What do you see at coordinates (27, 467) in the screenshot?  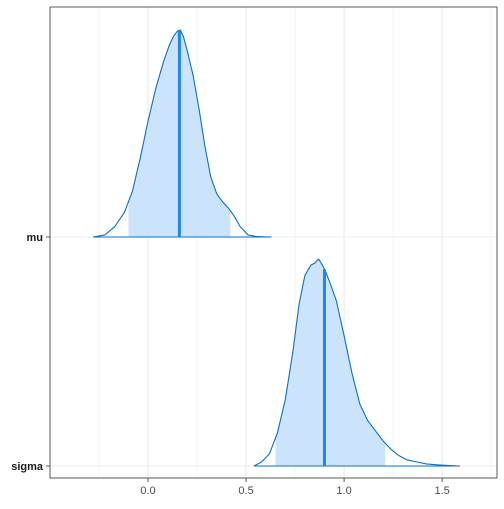 I see `y-tick-label-sigma: sigma` at bounding box center [27, 467].